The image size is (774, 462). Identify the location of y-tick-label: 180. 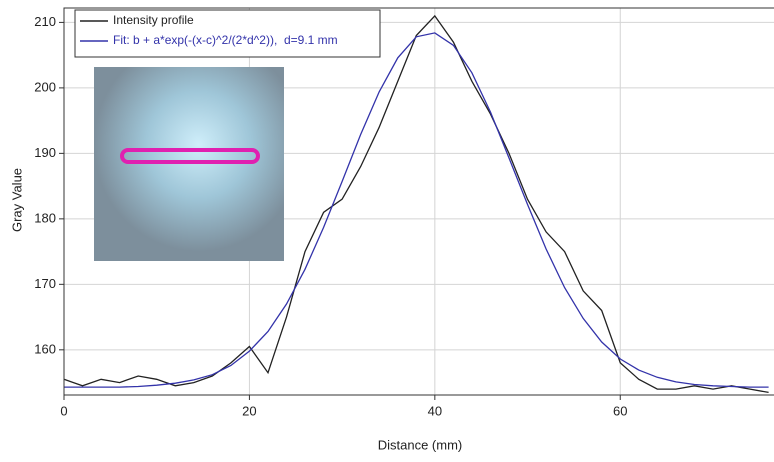
(45, 217).